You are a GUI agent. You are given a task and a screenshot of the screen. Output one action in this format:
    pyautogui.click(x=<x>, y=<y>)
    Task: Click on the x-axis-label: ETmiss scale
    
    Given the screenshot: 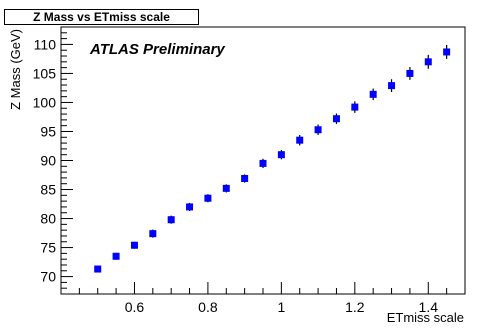 What is the action you would take?
    pyautogui.click(x=425, y=317)
    